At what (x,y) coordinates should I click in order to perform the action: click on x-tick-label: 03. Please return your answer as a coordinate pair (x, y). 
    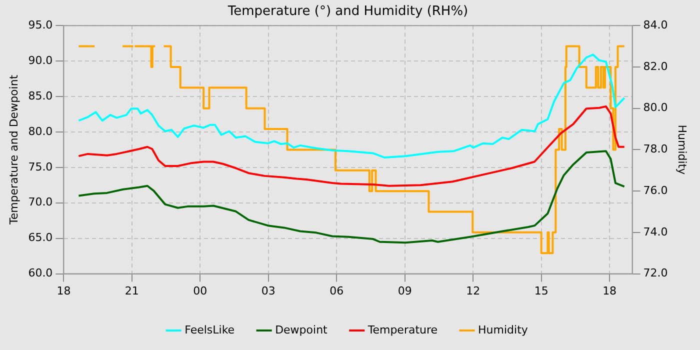
    Looking at the image, I should click on (268, 291).